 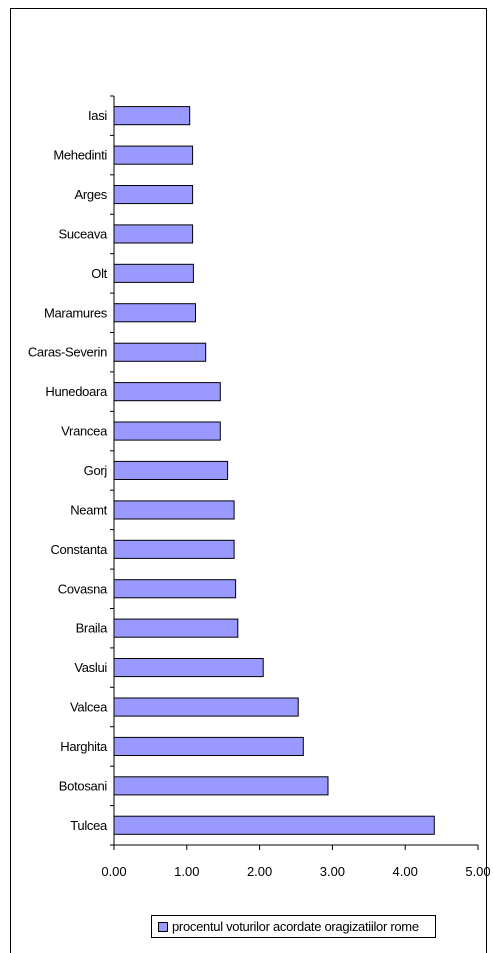 I want to click on x-tick-label: 3.00, so click(x=332, y=871).